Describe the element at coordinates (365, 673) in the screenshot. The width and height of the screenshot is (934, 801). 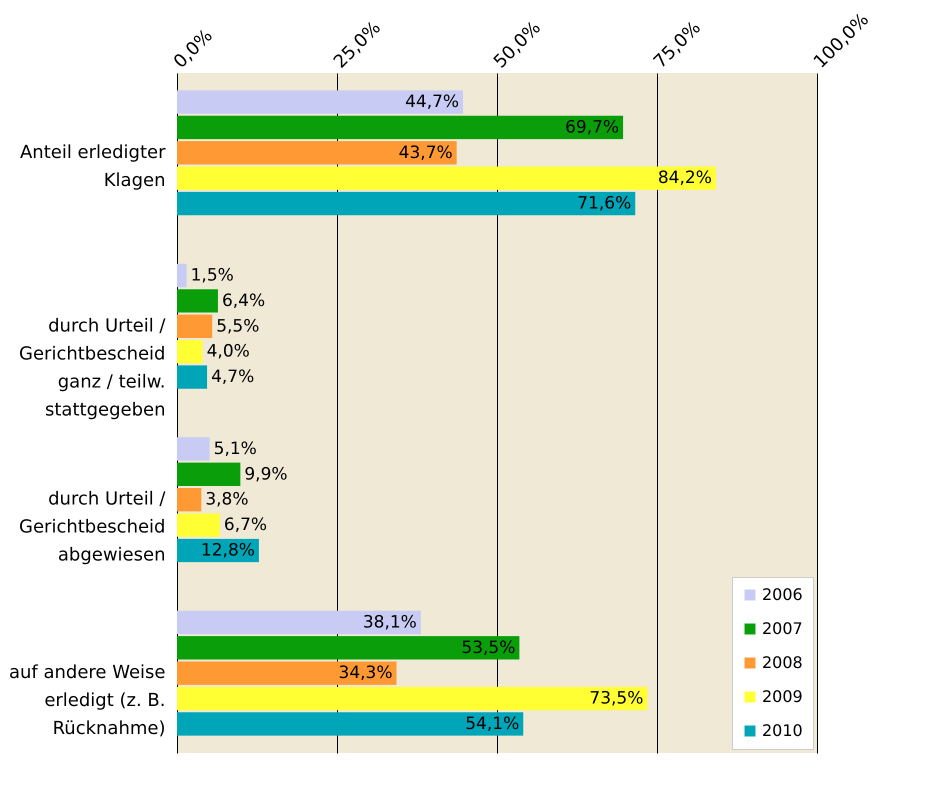
I see `data-label: 34,3%` at that location.